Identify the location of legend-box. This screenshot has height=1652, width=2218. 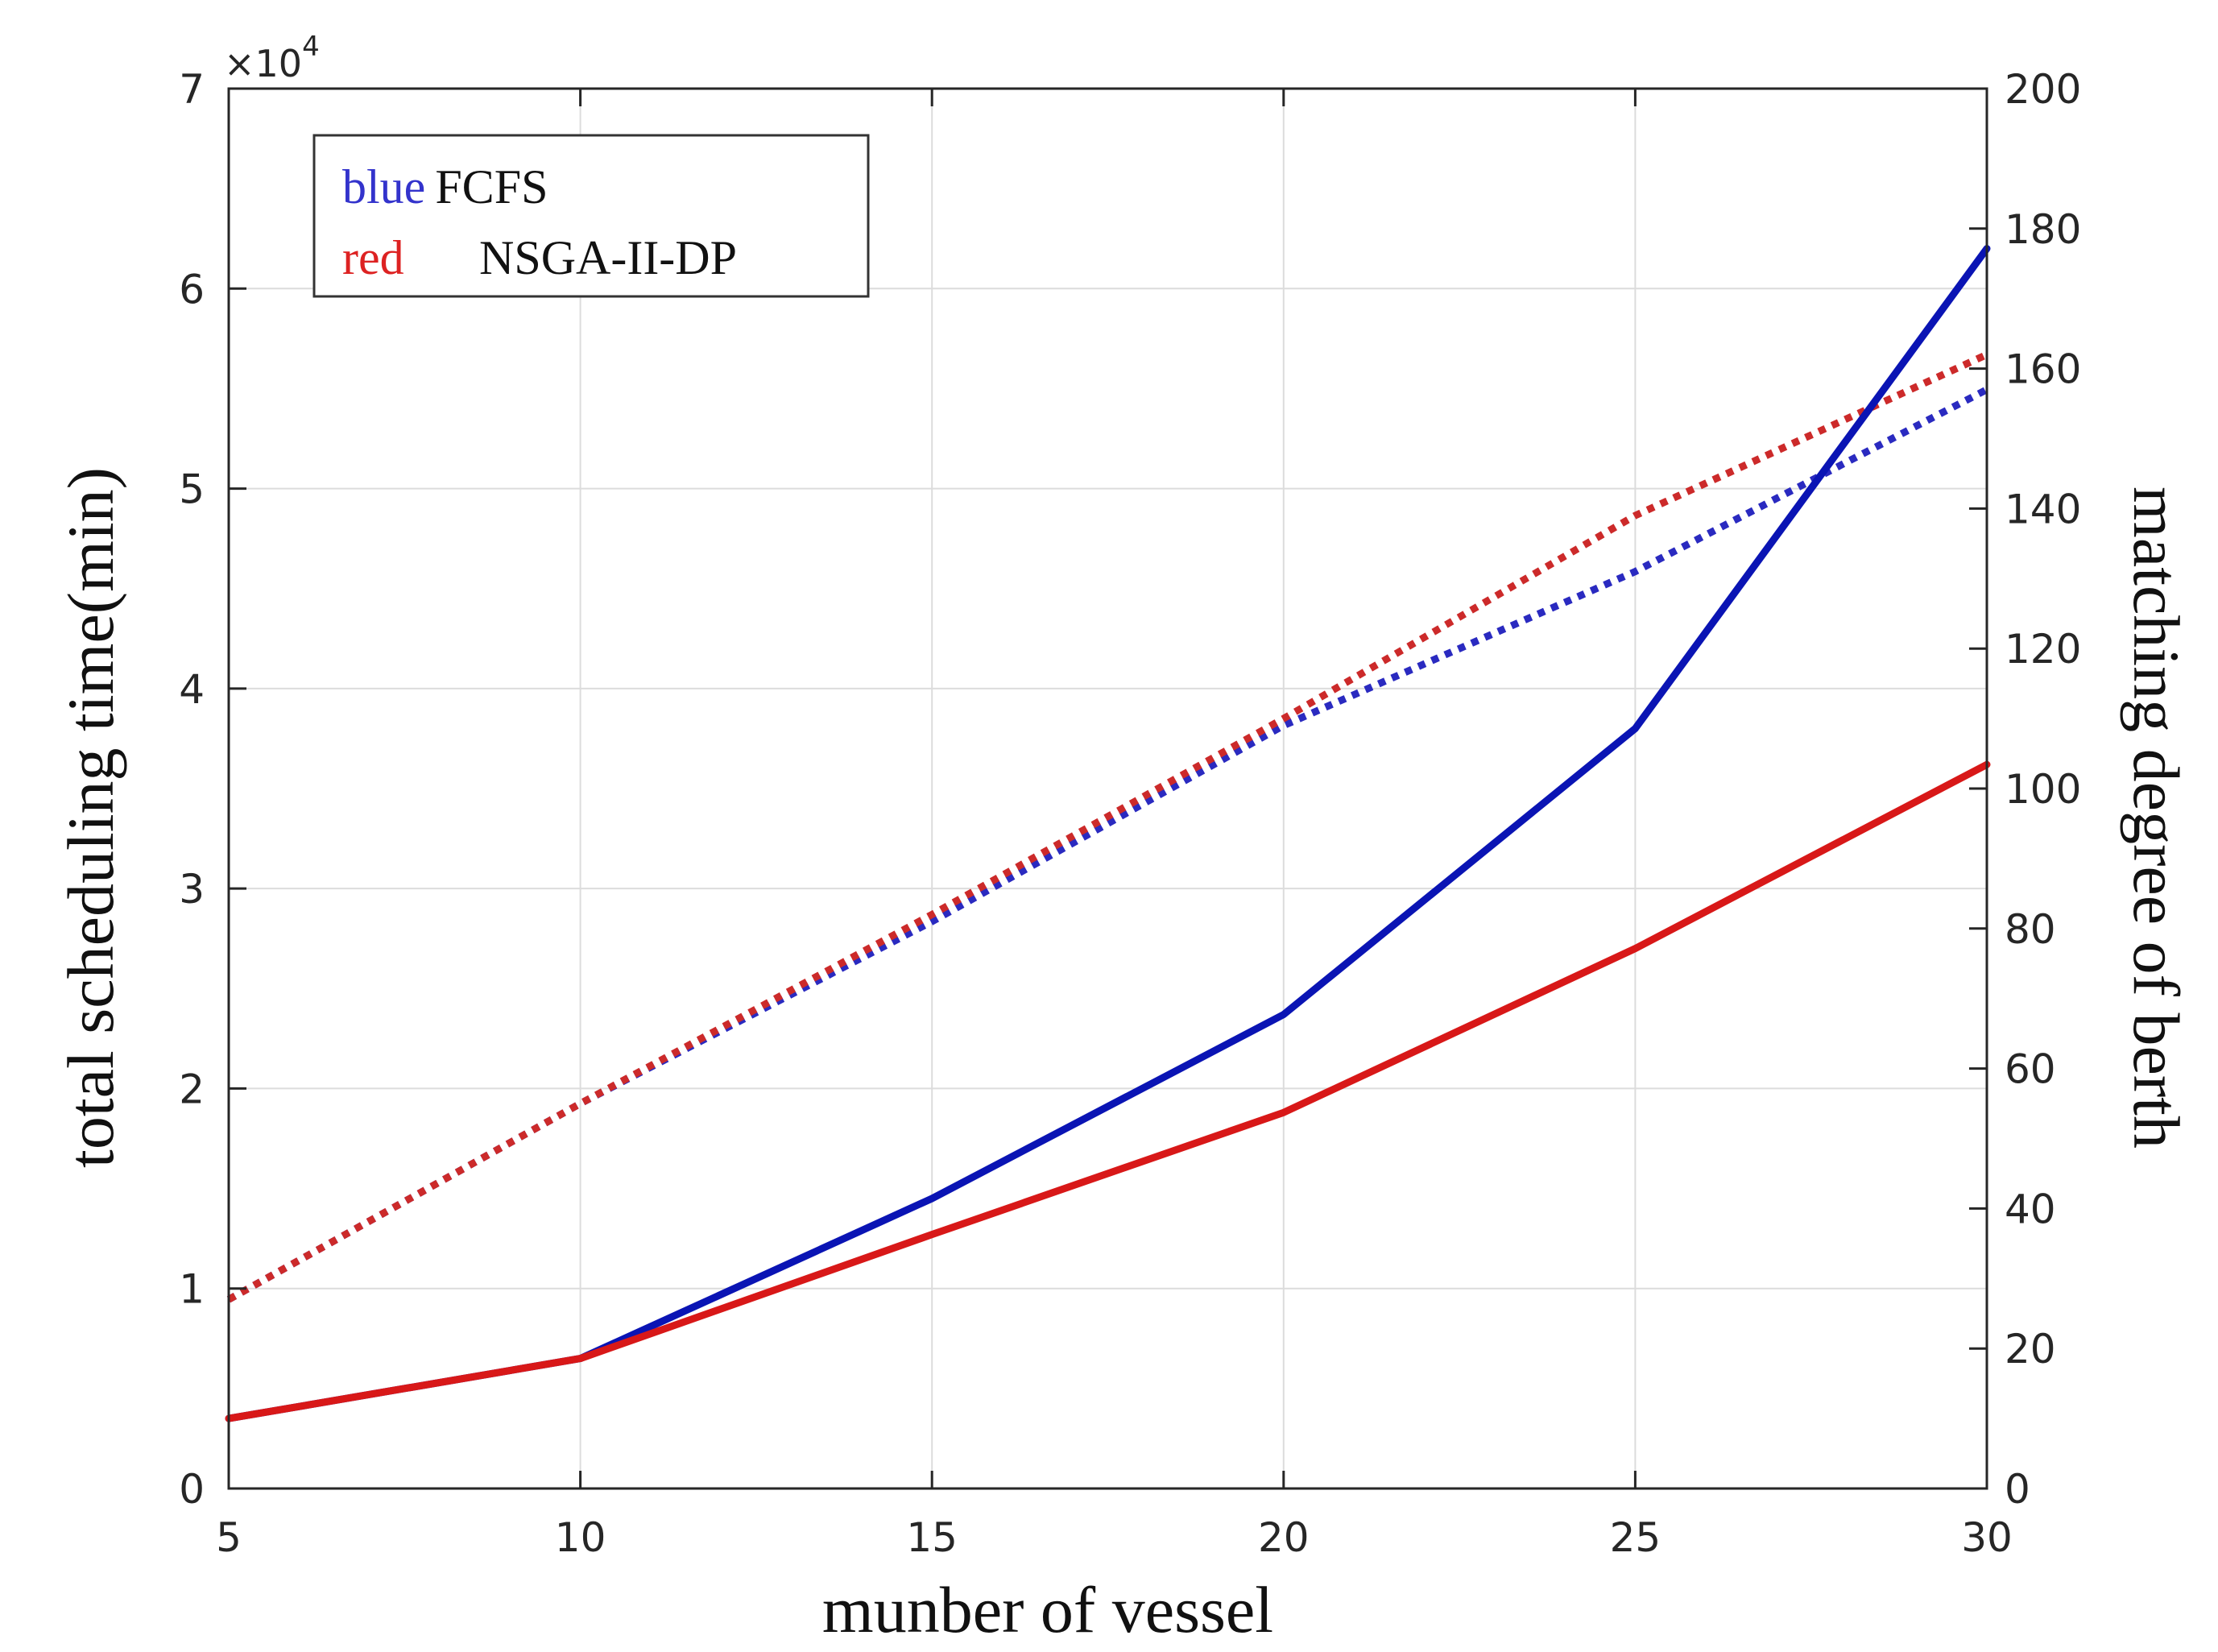
(591, 216).